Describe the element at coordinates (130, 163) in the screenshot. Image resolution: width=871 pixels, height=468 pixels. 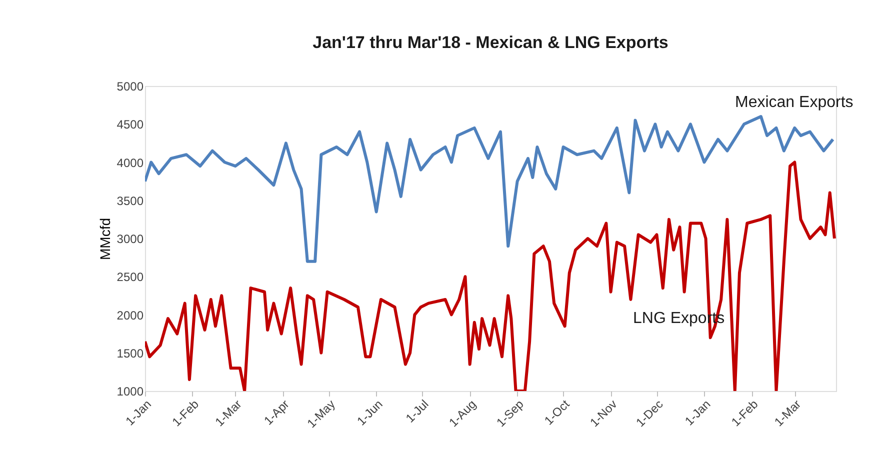
I see `y-tick-label: 4000` at that location.